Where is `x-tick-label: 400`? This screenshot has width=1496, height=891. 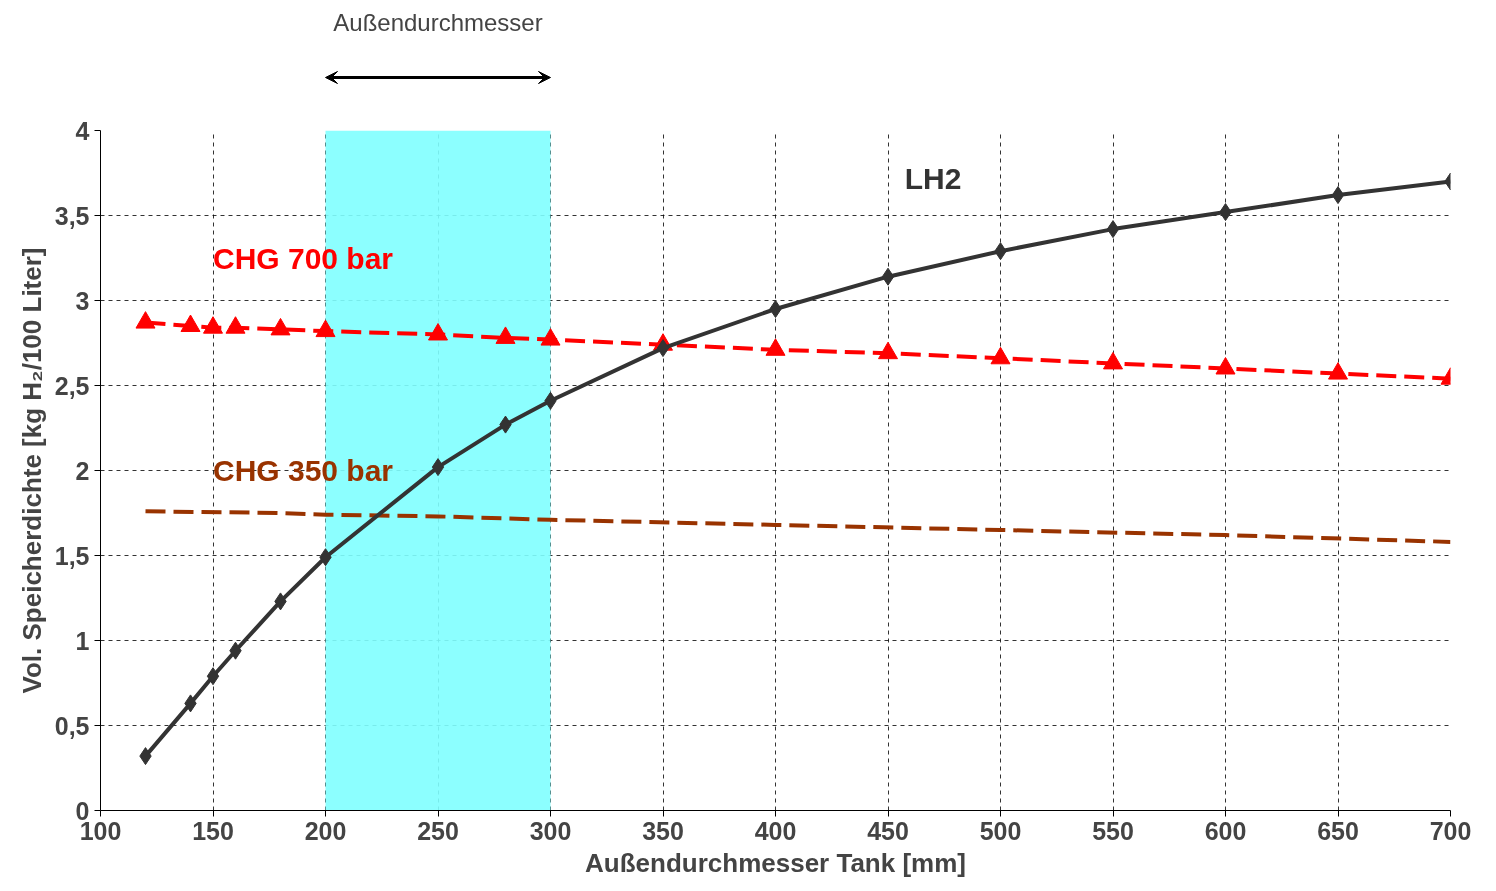
x-tick-label: 400 is located at coordinates (775, 830).